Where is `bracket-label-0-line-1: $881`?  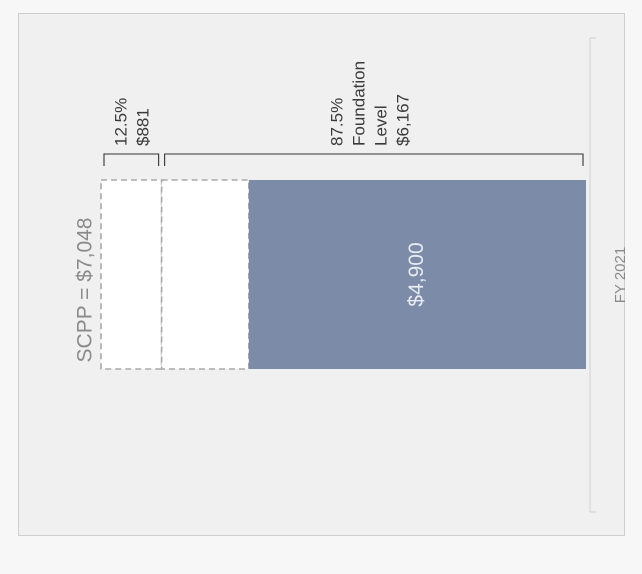
bracket-label-0-line-1: $881 is located at coordinates (142, 127).